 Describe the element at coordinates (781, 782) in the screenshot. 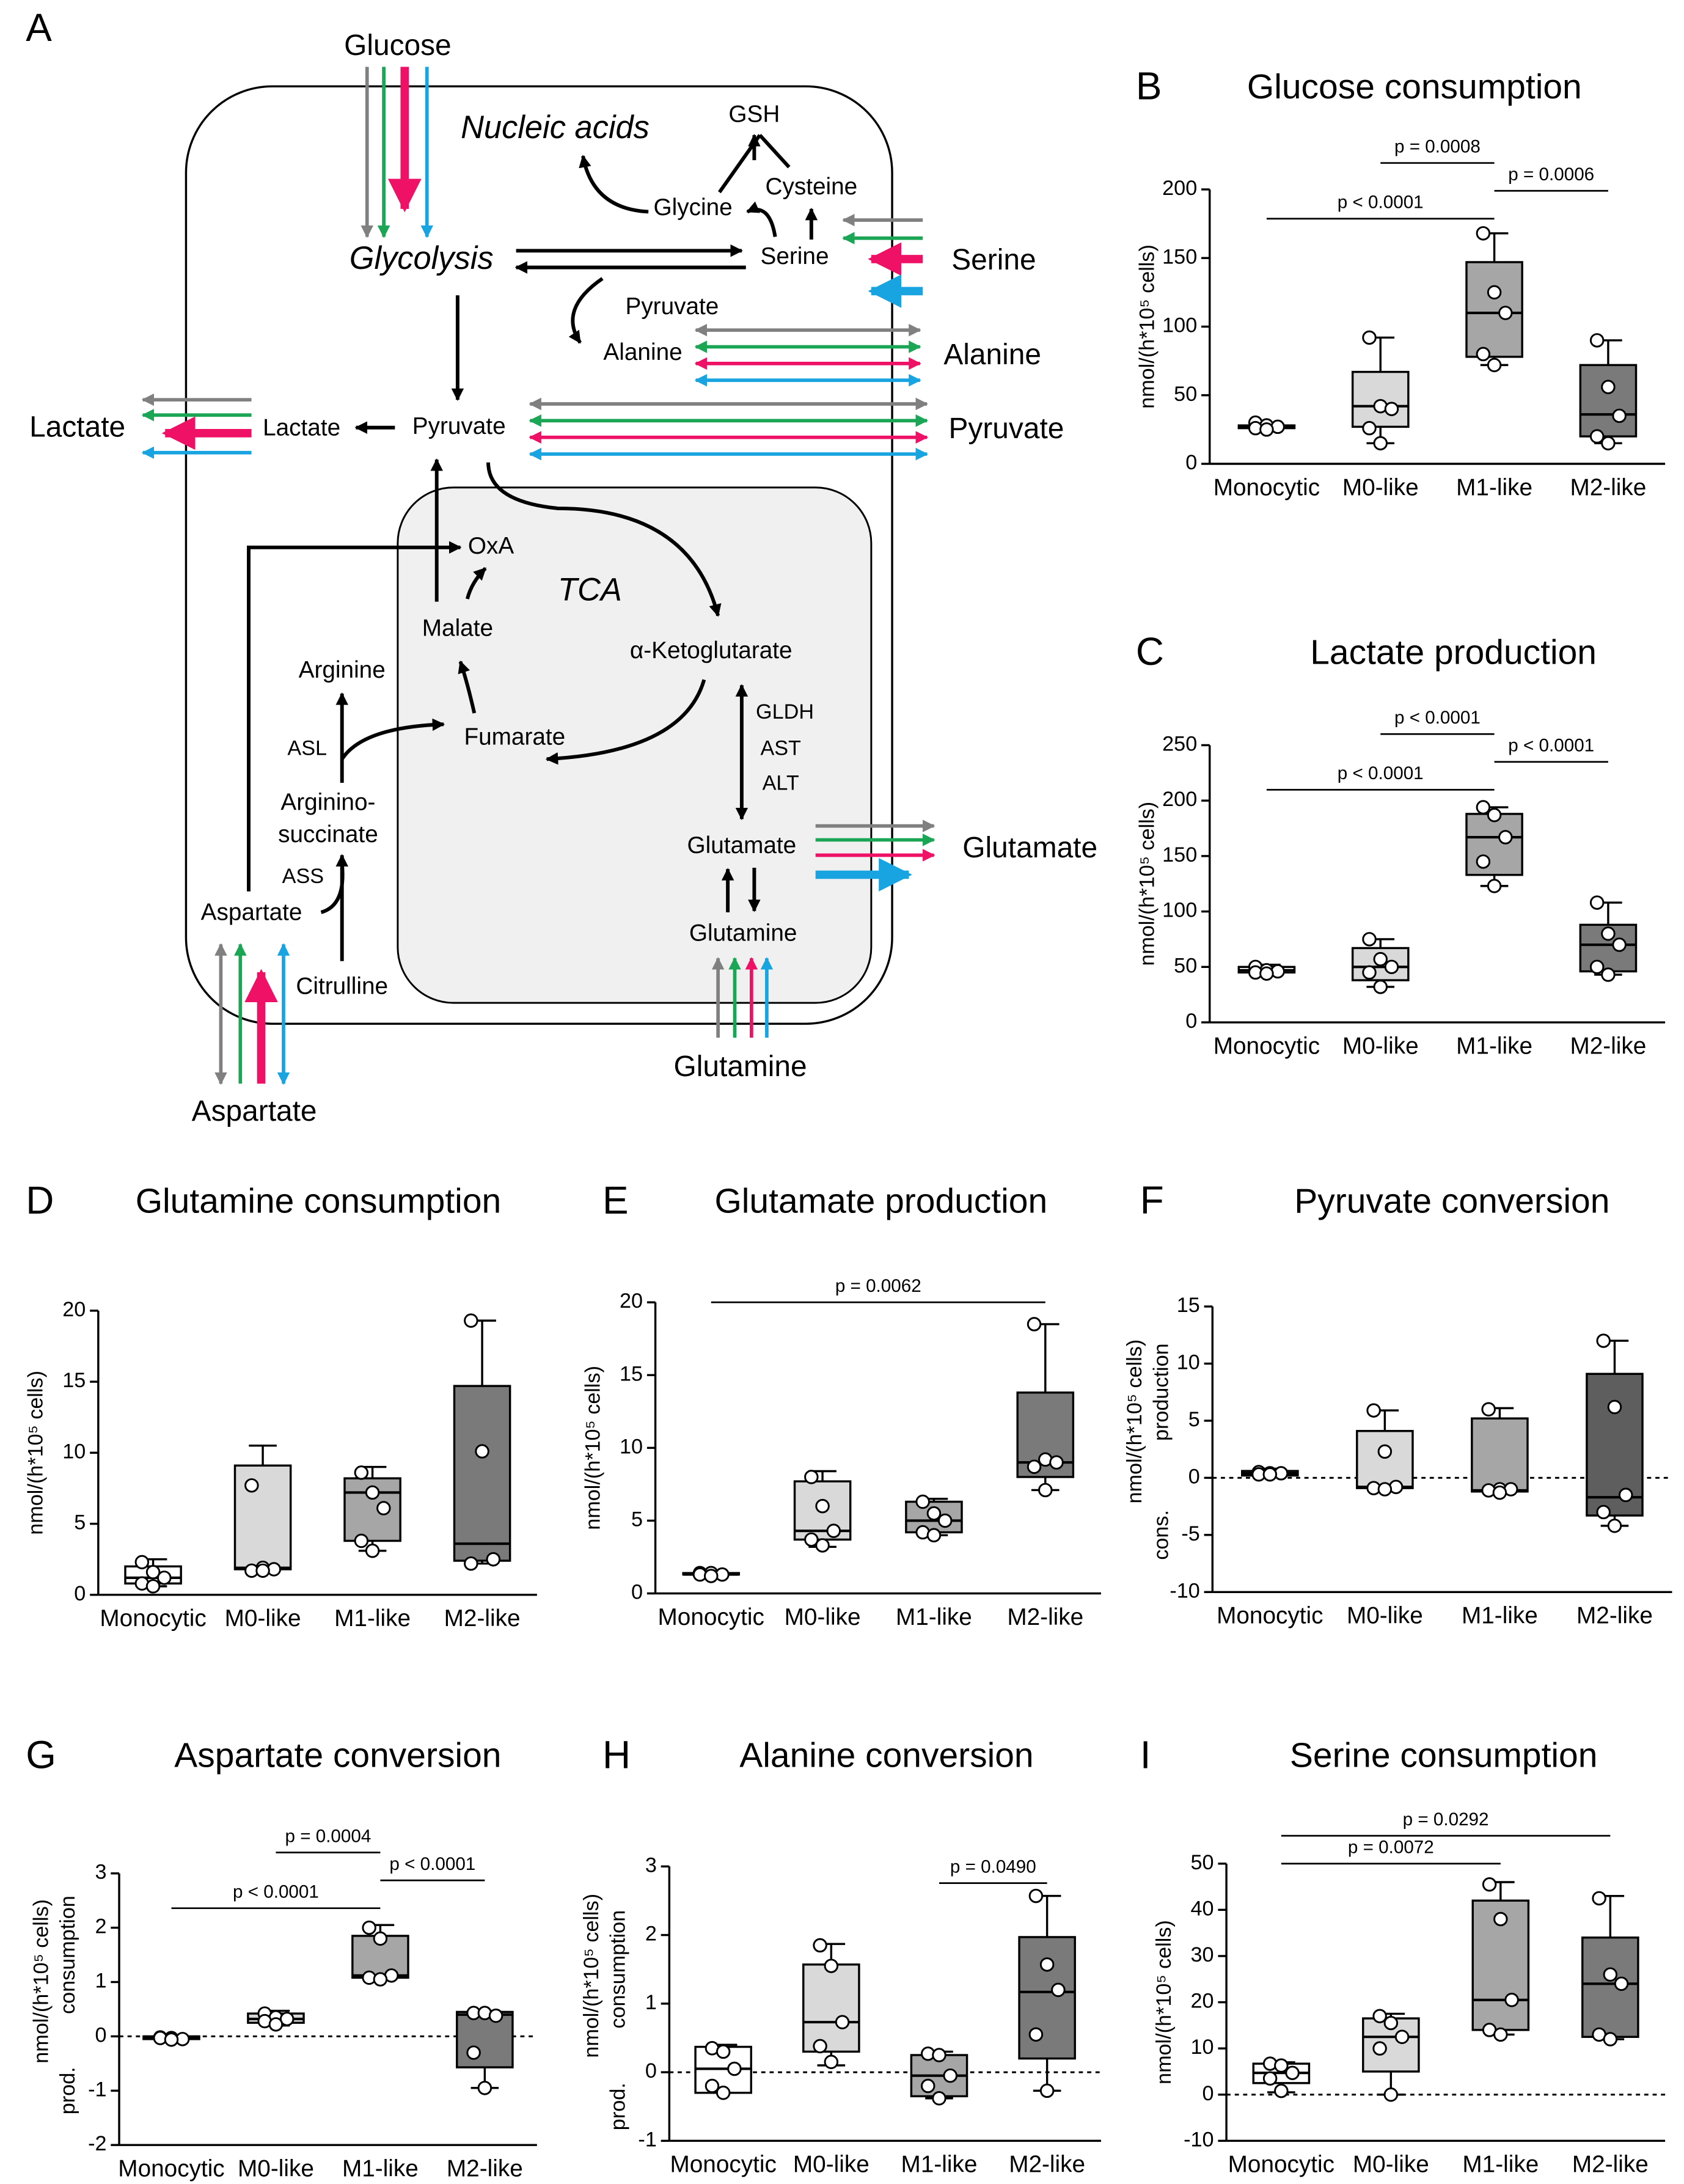

I see `enzyme: ALT` at that location.